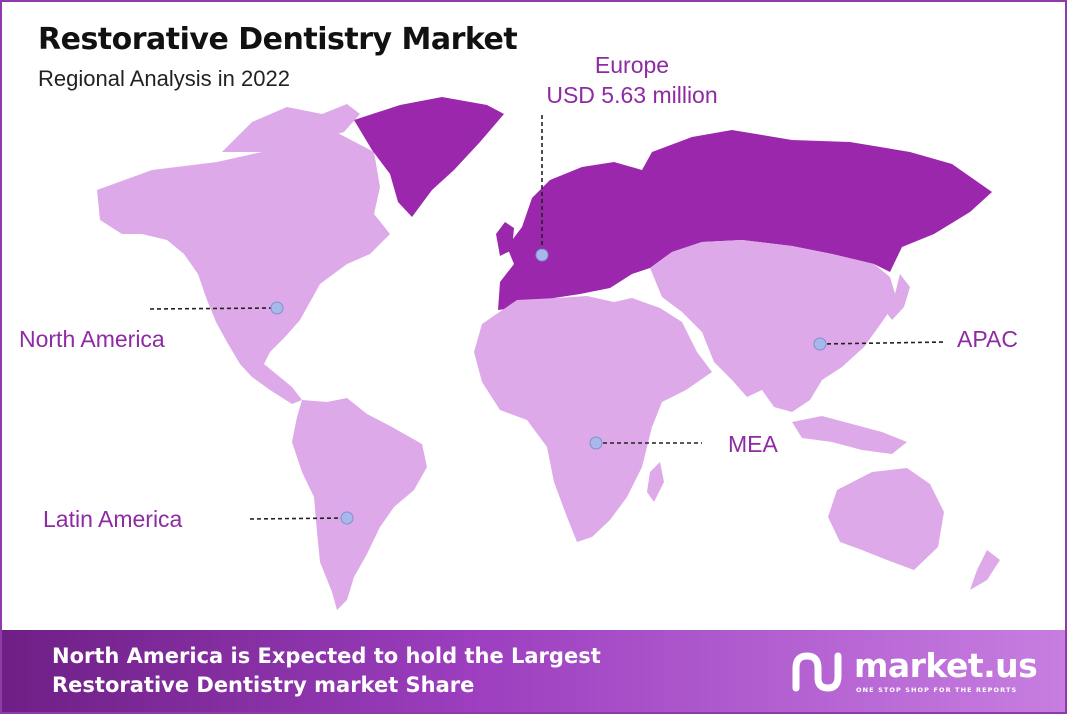 The image size is (1067, 714). What do you see at coordinates (429, 157) in the screenshot?
I see `region-greenland` at bounding box center [429, 157].